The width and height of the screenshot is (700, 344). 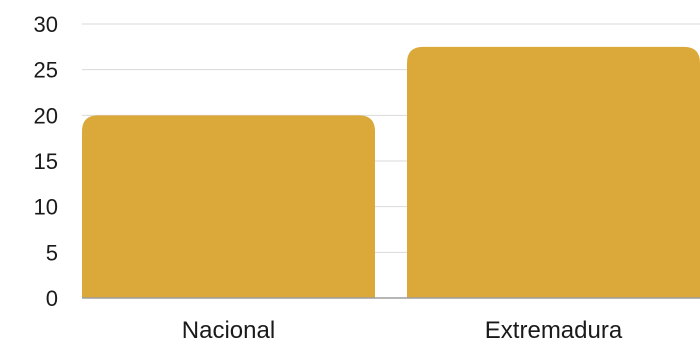 I want to click on y-tick-label: 5, so click(x=52, y=252).